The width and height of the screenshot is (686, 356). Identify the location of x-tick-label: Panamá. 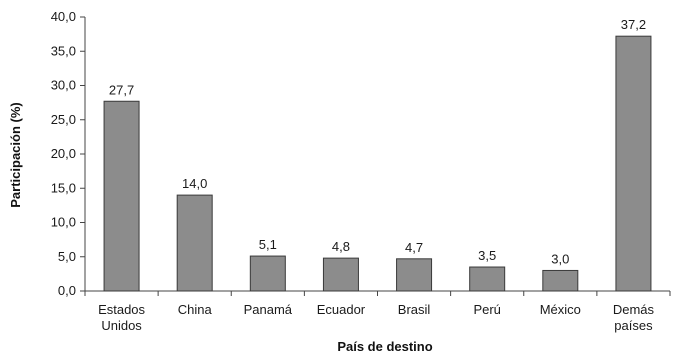
(268, 309).